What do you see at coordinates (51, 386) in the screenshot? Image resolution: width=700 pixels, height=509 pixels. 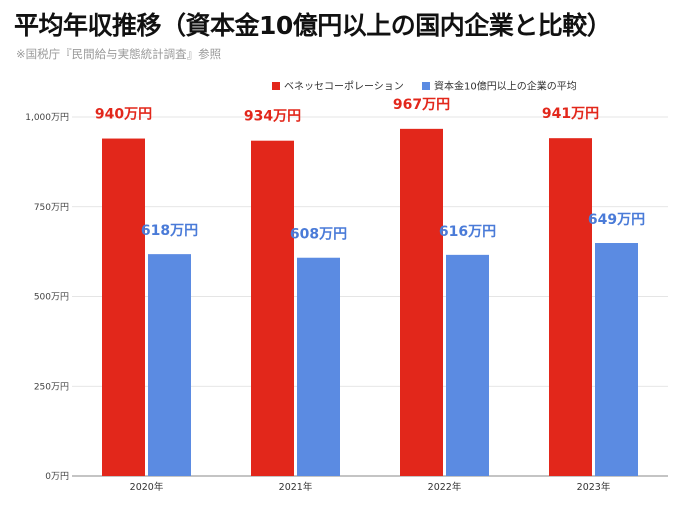 I see `y-tick-label: 250万円` at bounding box center [51, 386].